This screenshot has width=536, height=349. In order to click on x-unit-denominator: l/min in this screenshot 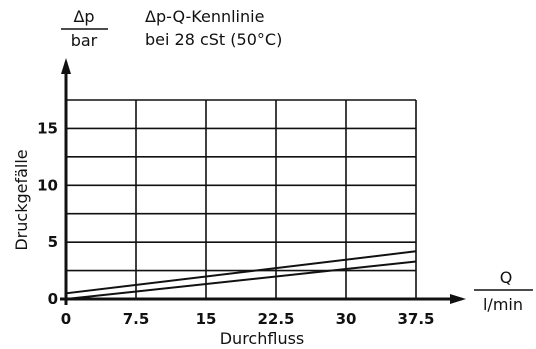, I will do `click(503, 304)`.